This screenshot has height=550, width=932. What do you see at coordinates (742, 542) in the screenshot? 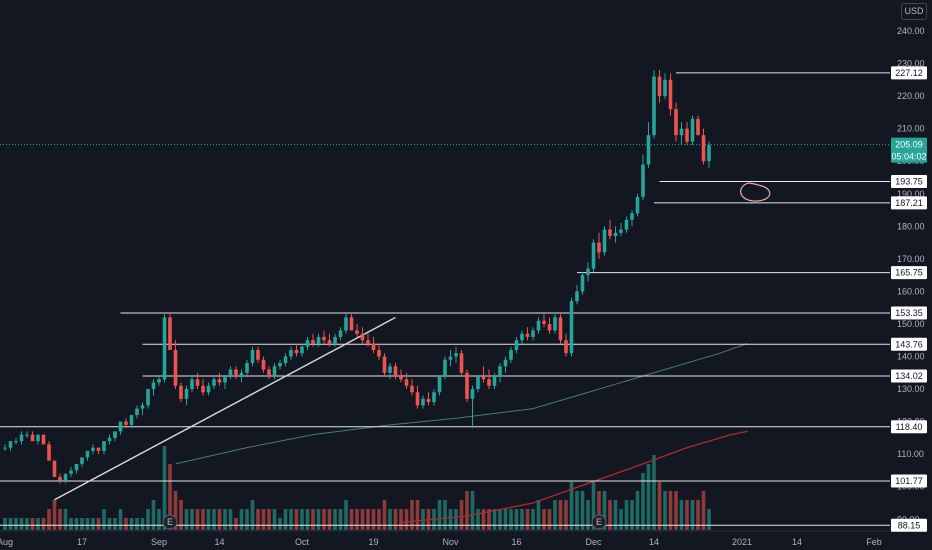
I see `x-tick-label: 2021` at bounding box center [742, 542].